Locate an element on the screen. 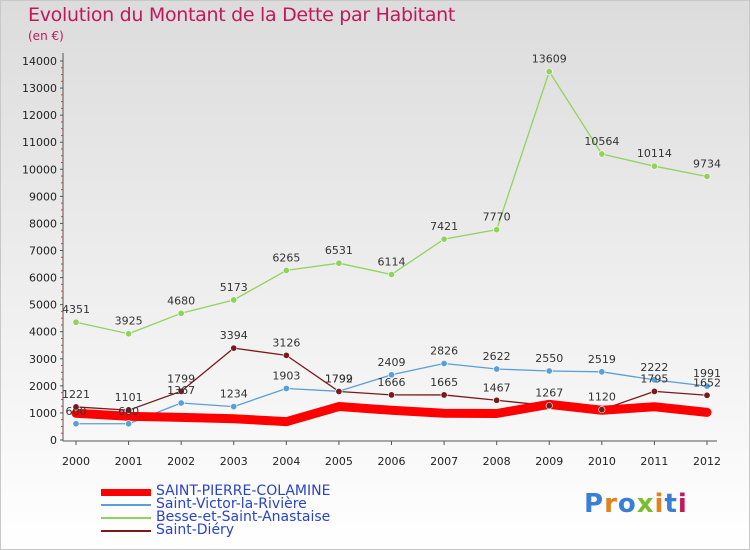 This screenshot has width=750, height=550. legend-label: Saint-Victor-la-Rivière is located at coordinates (231, 504).